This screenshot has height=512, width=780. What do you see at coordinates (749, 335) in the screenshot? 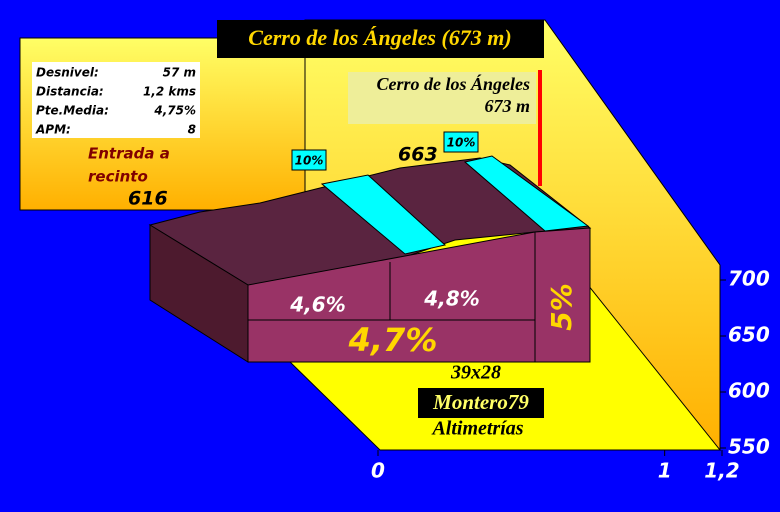
I see `y-tick-label: 650` at bounding box center [749, 335].